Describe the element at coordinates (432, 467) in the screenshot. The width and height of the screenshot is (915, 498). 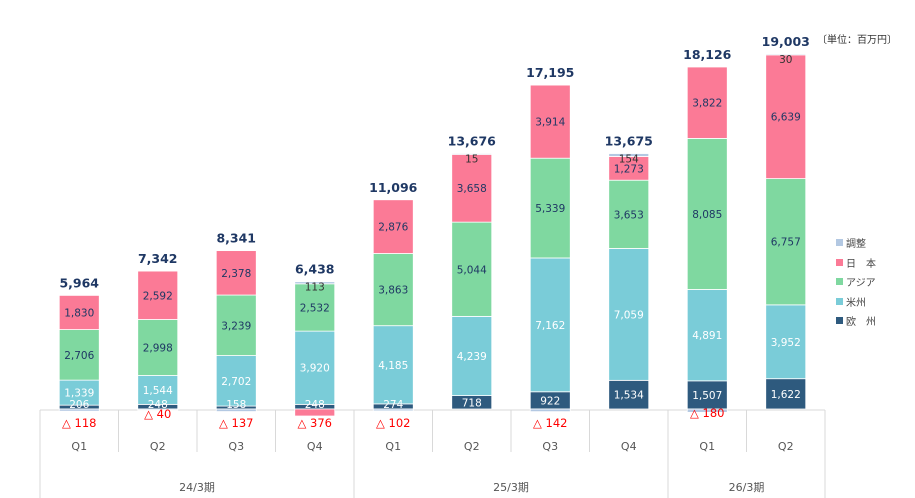
I see `x-axis-table: Q1 Q2 Q3 Q4 Q1 Q2 Q3 Q4 Q1 Q2 24/3期 25/3期 26/3期` at that location.